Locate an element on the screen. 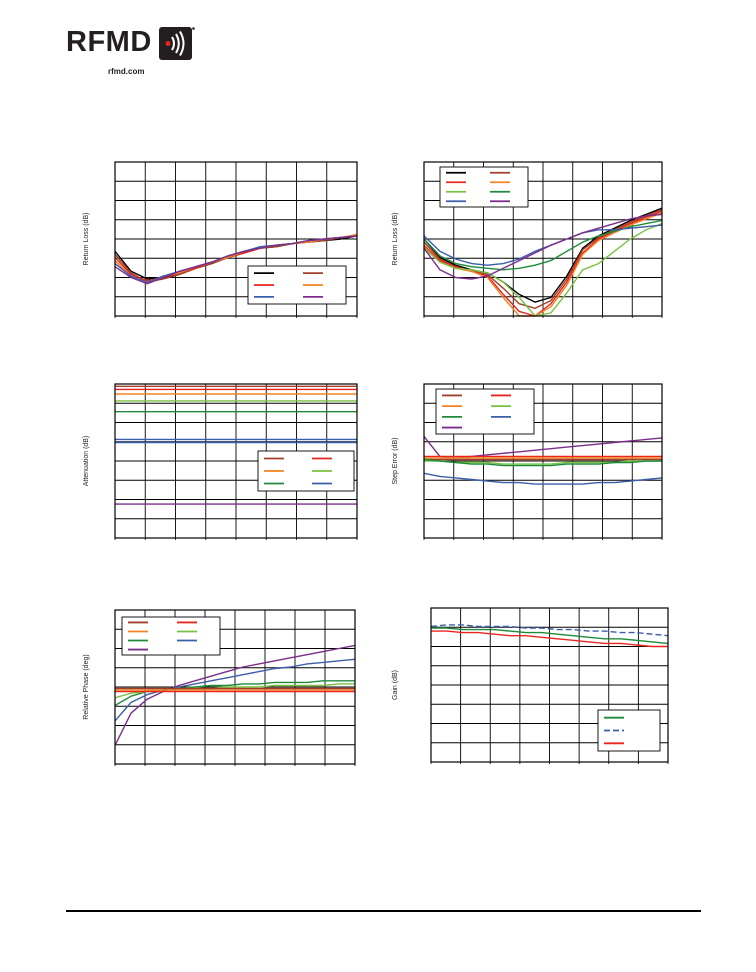  chart-c2: Return Loss (dB) is located at coordinates (527, 239).